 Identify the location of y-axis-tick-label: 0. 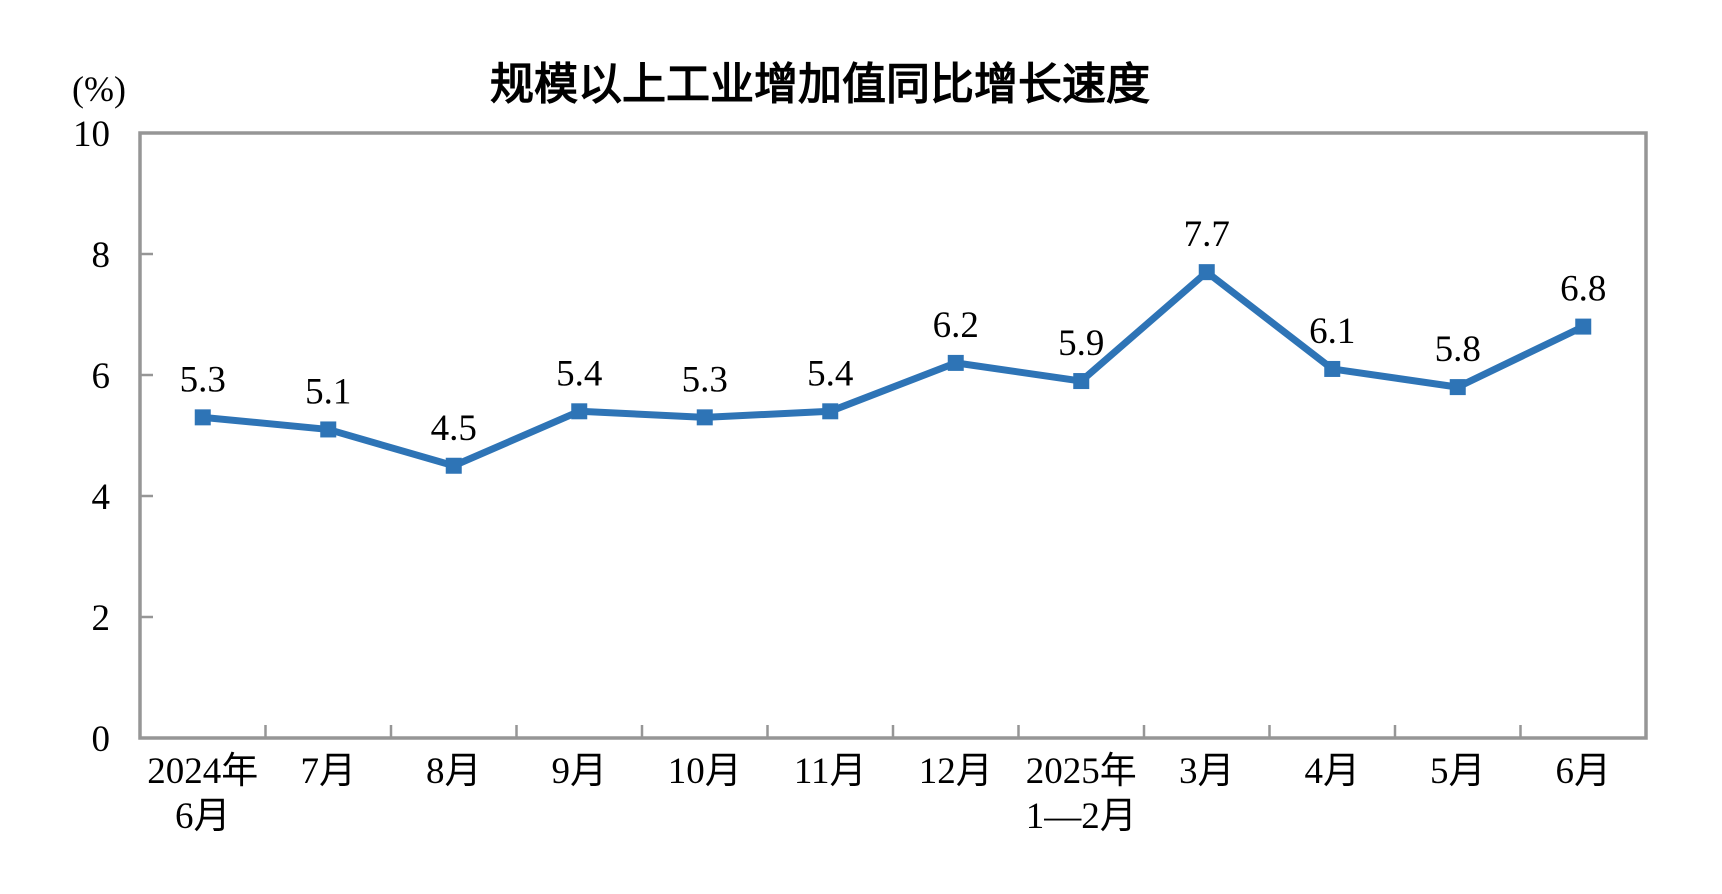
(101, 739).